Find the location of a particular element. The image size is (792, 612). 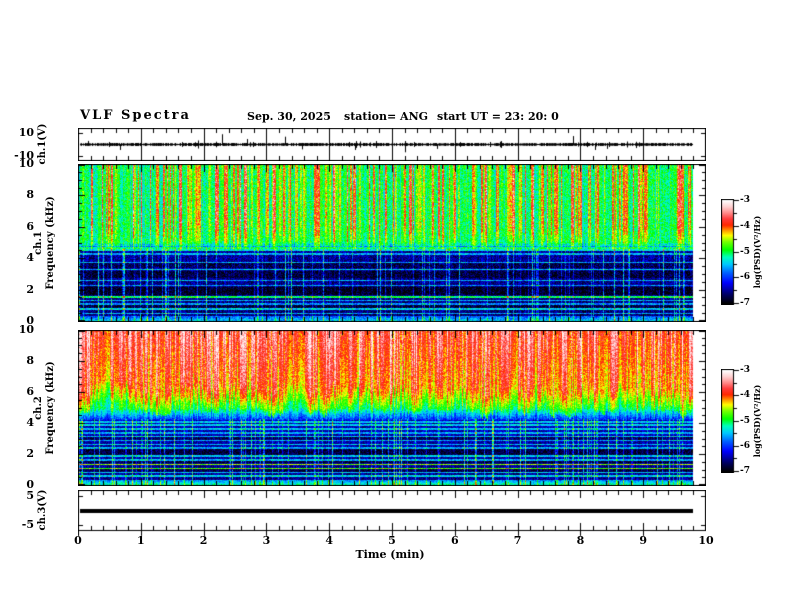

x-tick-label-5: 5 is located at coordinates (392, 540).